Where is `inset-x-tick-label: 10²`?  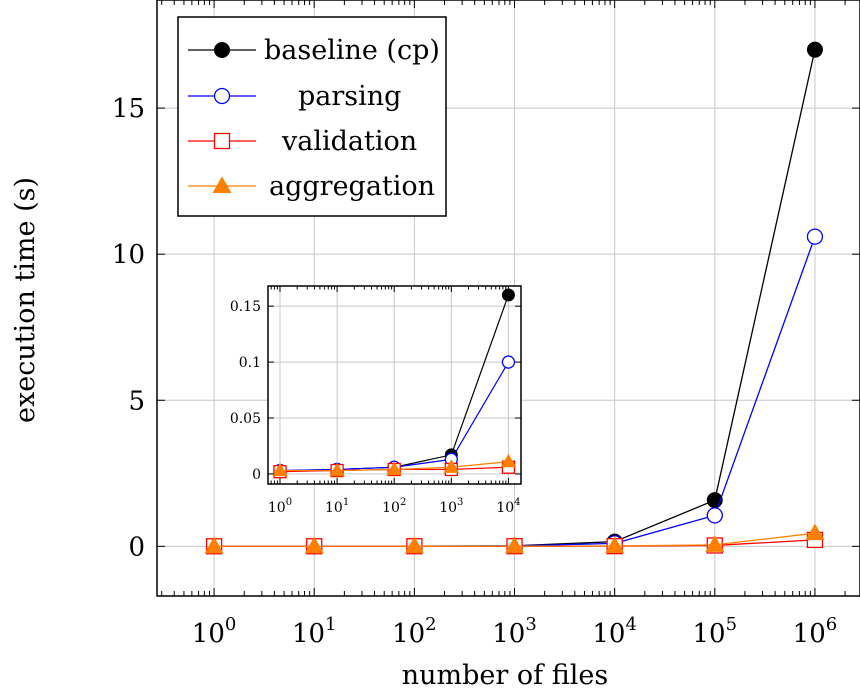 inset-x-tick-label: 10² is located at coordinates (394, 506).